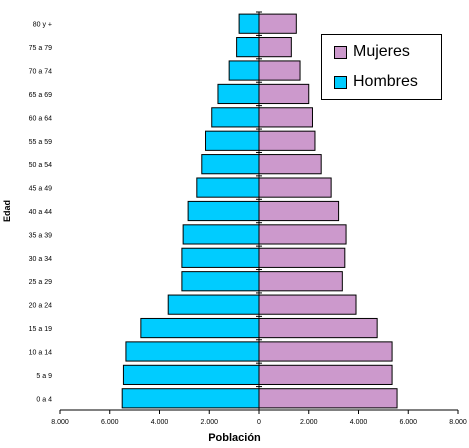  What do you see at coordinates (40, 142) in the screenshot?
I see `y-tick-label: 55 a 59` at bounding box center [40, 142].